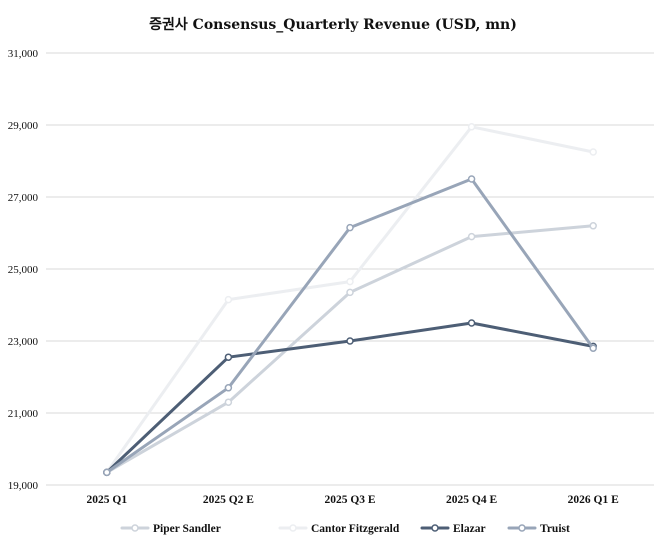 The image size is (666, 542). I want to click on y-tick-label: 23,000, so click(23, 342).